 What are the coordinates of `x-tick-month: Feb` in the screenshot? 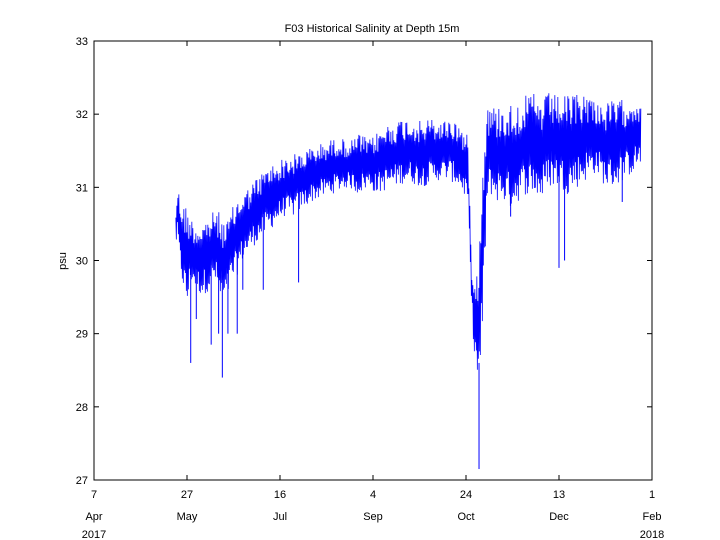 It's located at (652, 517).